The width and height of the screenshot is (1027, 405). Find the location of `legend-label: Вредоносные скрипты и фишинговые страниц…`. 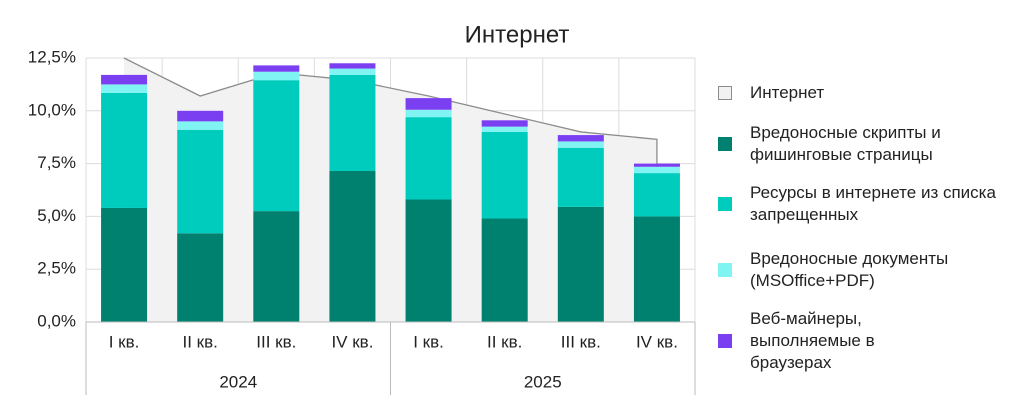

legend-label: Вредоносные скрипты и фишинговые страниц… is located at coordinates (845, 143).